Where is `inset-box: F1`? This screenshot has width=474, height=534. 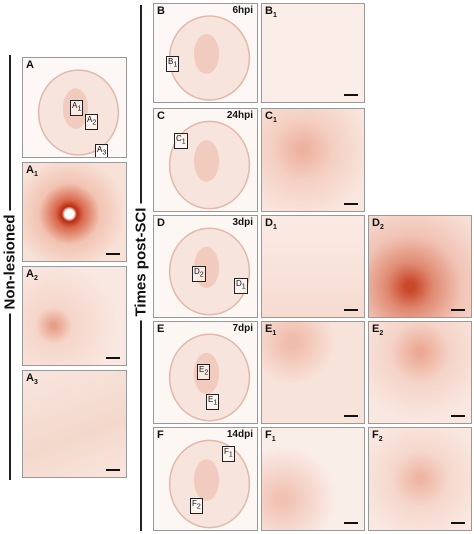 inset-box: F1 is located at coordinates (228, 454).